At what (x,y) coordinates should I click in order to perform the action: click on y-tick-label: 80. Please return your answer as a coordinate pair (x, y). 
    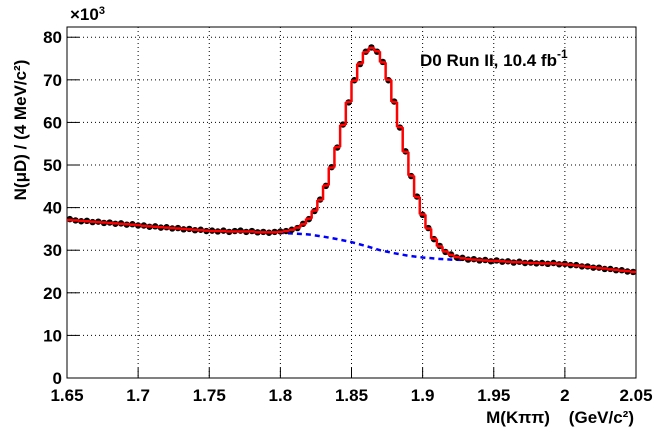
    Looking at the image, I should click on (52, 37).